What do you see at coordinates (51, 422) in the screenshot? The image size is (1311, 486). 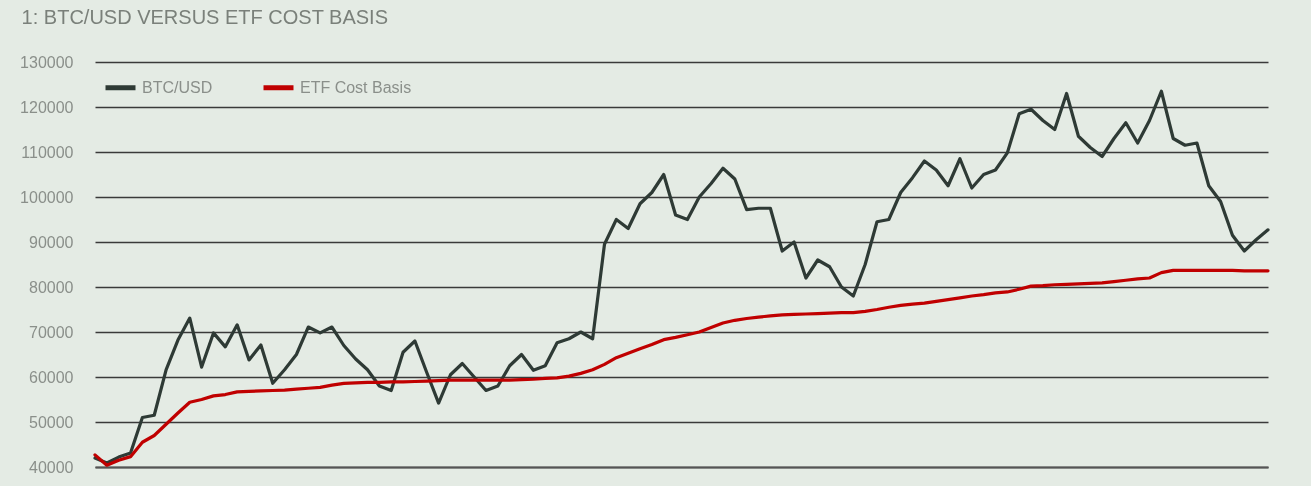 I see `y-tick-label: 50000` at bounding box center [51, 422].